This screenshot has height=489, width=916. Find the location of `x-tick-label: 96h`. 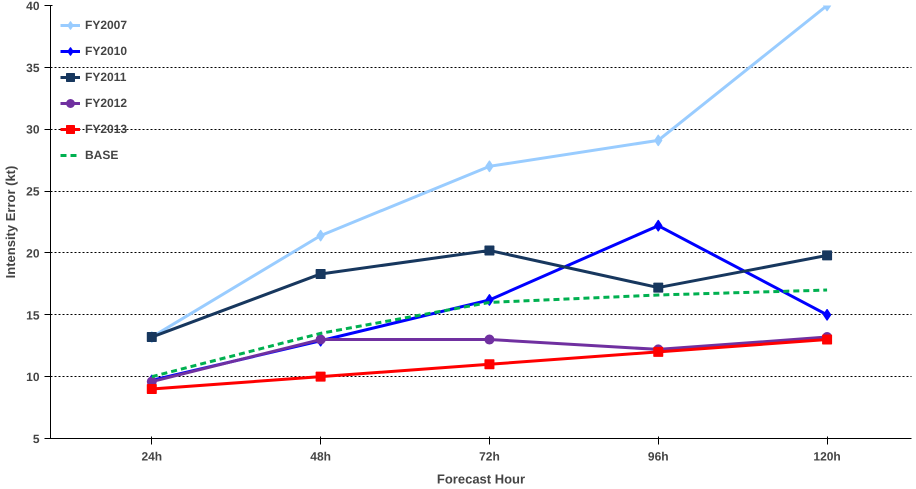

x-tick-label: 96h is located at coordinates (658, 457).